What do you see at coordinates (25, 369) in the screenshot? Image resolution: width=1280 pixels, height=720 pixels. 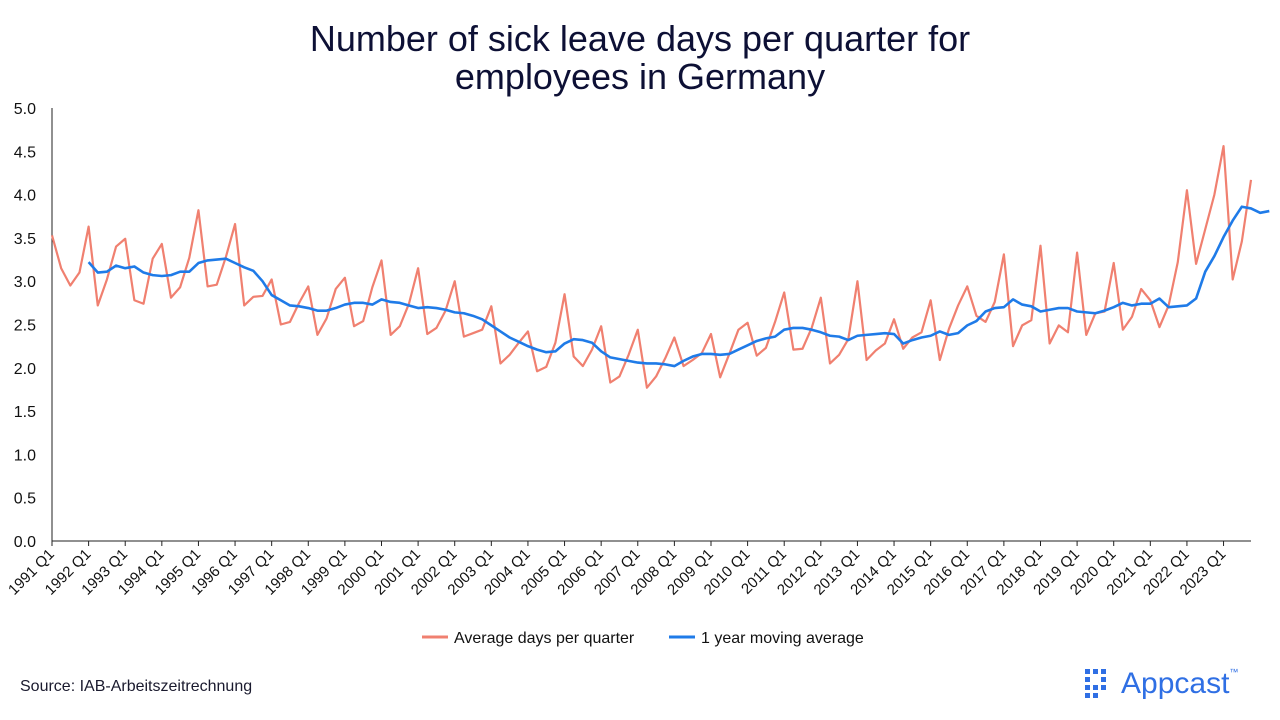 I see `y-tick-label: 2.0` at bounding box center [25, 369].